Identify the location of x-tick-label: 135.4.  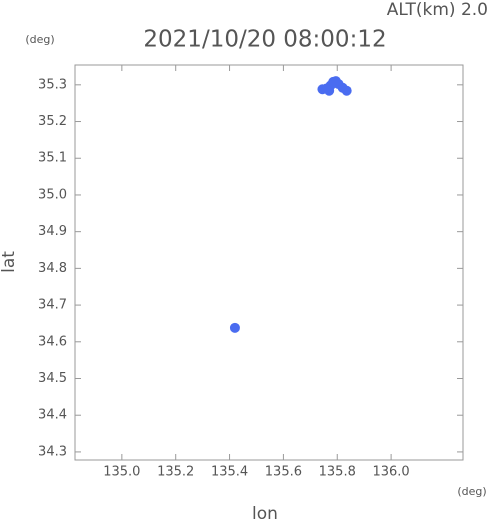
(229, 472).